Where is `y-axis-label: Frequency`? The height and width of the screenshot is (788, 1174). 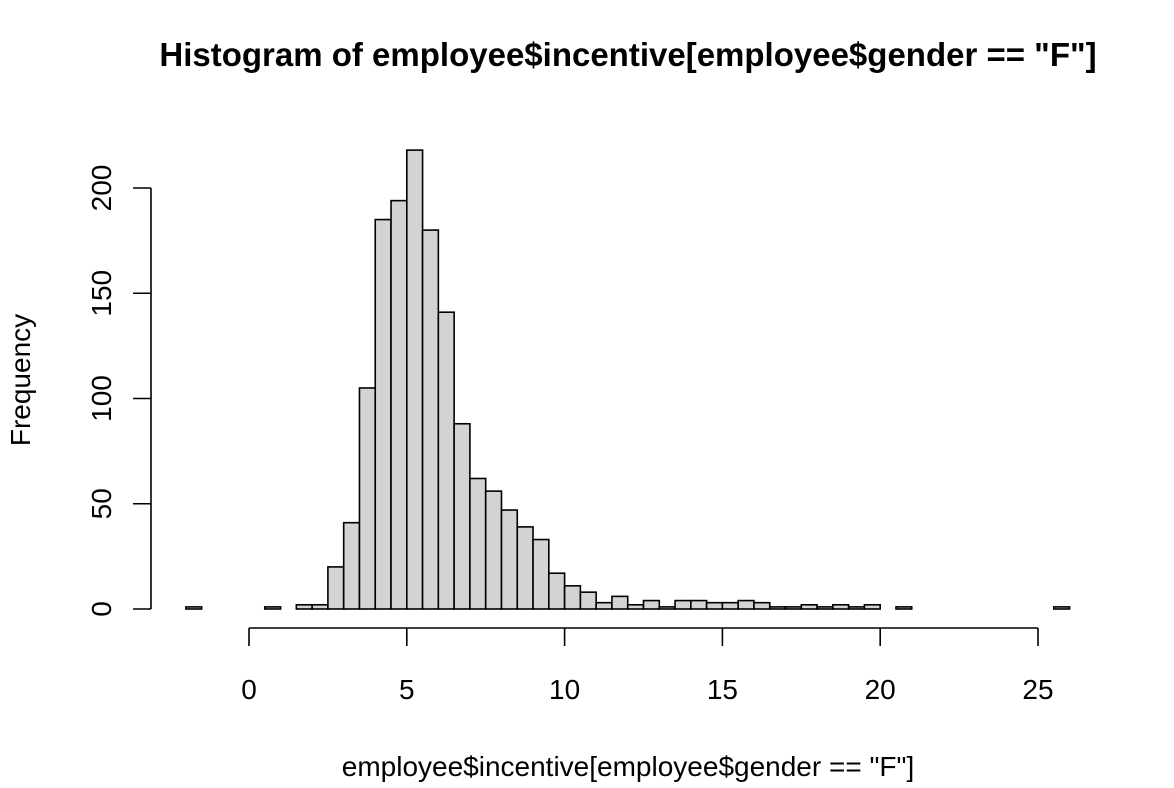 y-axis-label: Frequency is located at coordinates (20, 380).